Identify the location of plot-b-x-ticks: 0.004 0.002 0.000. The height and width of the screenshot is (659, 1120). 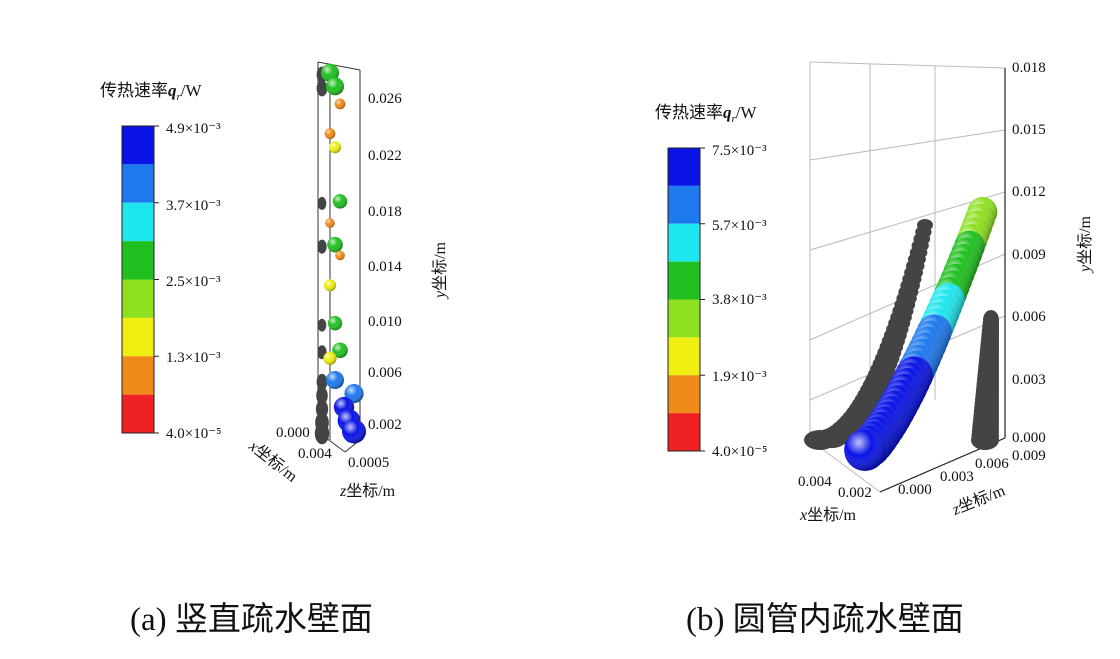
(865, 487).